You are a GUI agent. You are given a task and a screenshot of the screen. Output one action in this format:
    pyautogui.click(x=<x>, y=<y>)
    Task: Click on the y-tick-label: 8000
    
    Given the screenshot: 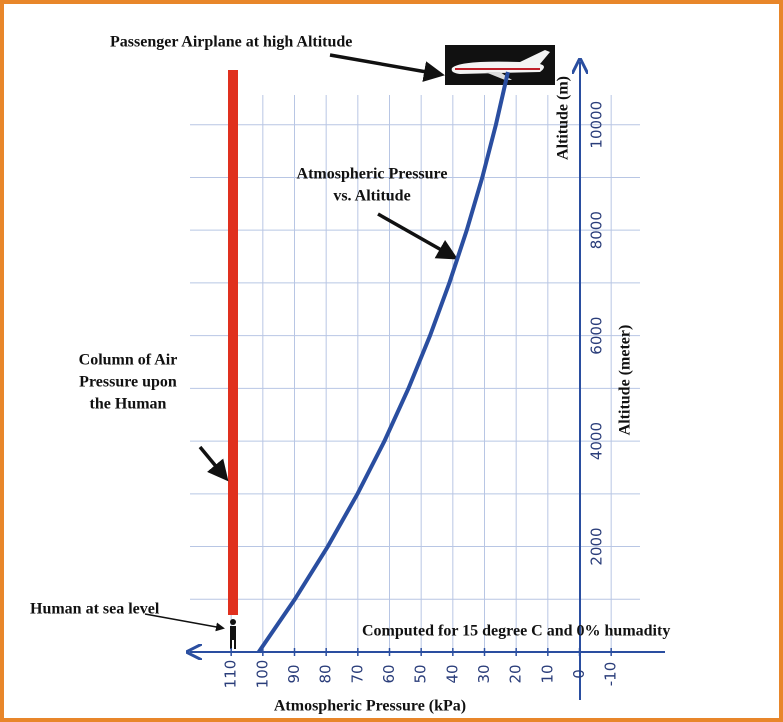 What is the action you would take?
    pyautogui.click(x=597, y=230)
    